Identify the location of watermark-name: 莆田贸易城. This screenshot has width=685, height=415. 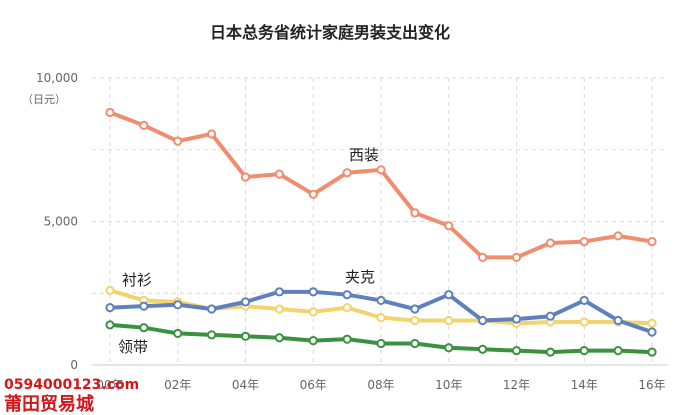
(49, 404).